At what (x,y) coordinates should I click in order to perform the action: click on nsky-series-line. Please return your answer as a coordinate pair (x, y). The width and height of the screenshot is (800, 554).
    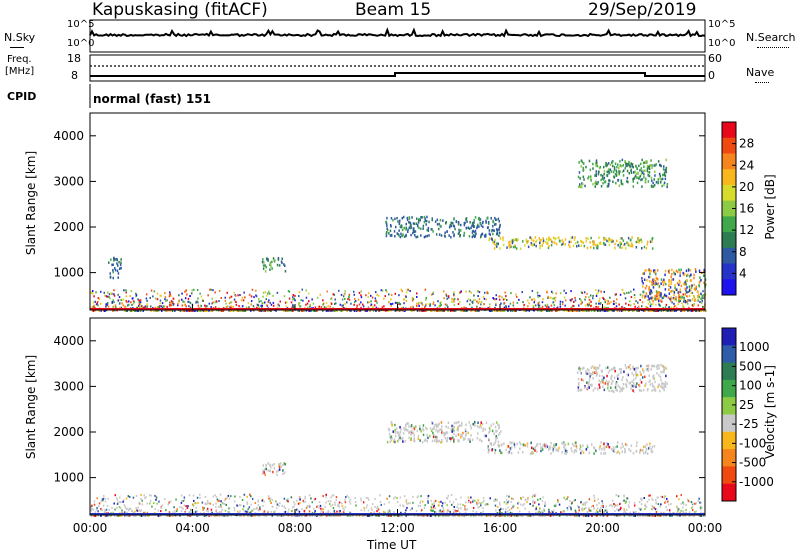
    Looking at the image, I should click on (397, 32).